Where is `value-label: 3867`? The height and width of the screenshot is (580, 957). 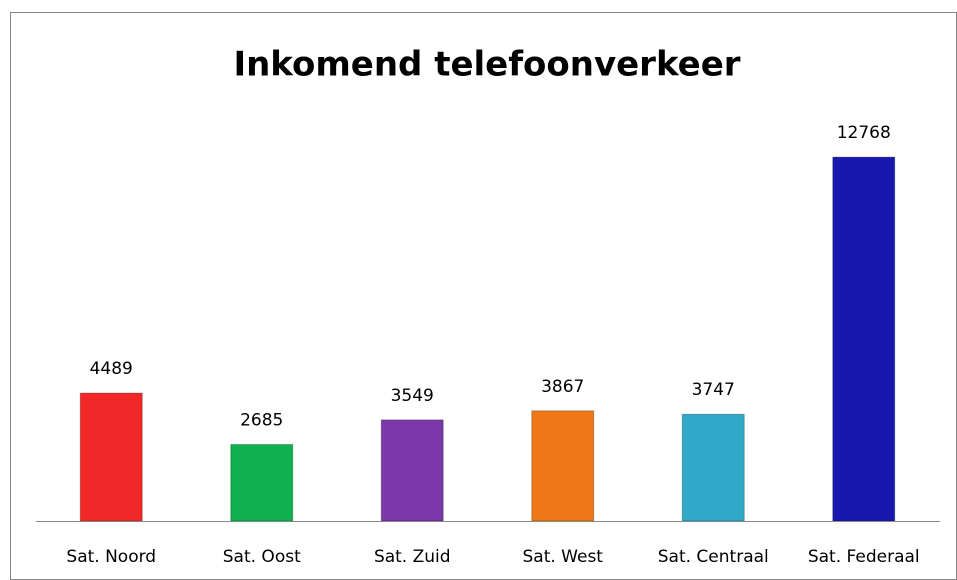 value-label: 3867 is located at coordinates (562, 387).